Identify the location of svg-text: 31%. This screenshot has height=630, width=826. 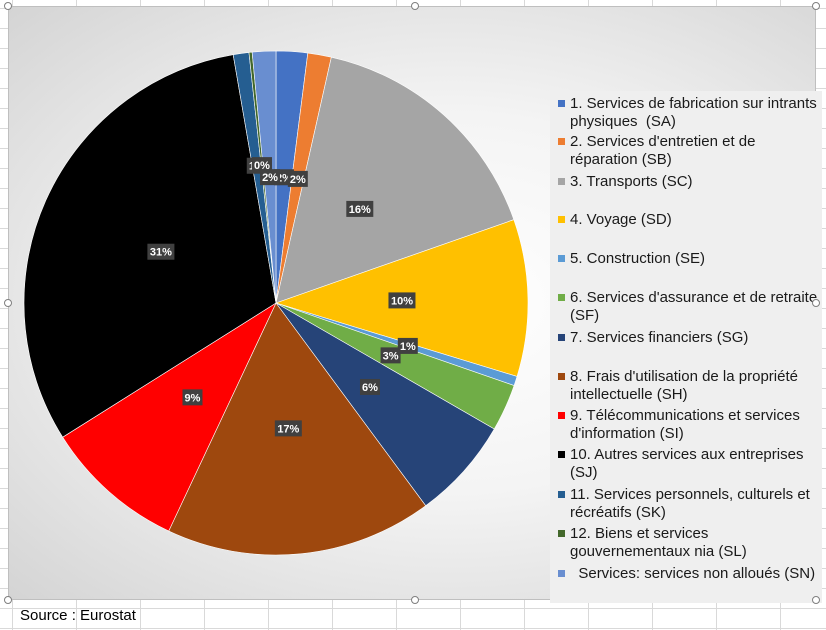
(161, 253).